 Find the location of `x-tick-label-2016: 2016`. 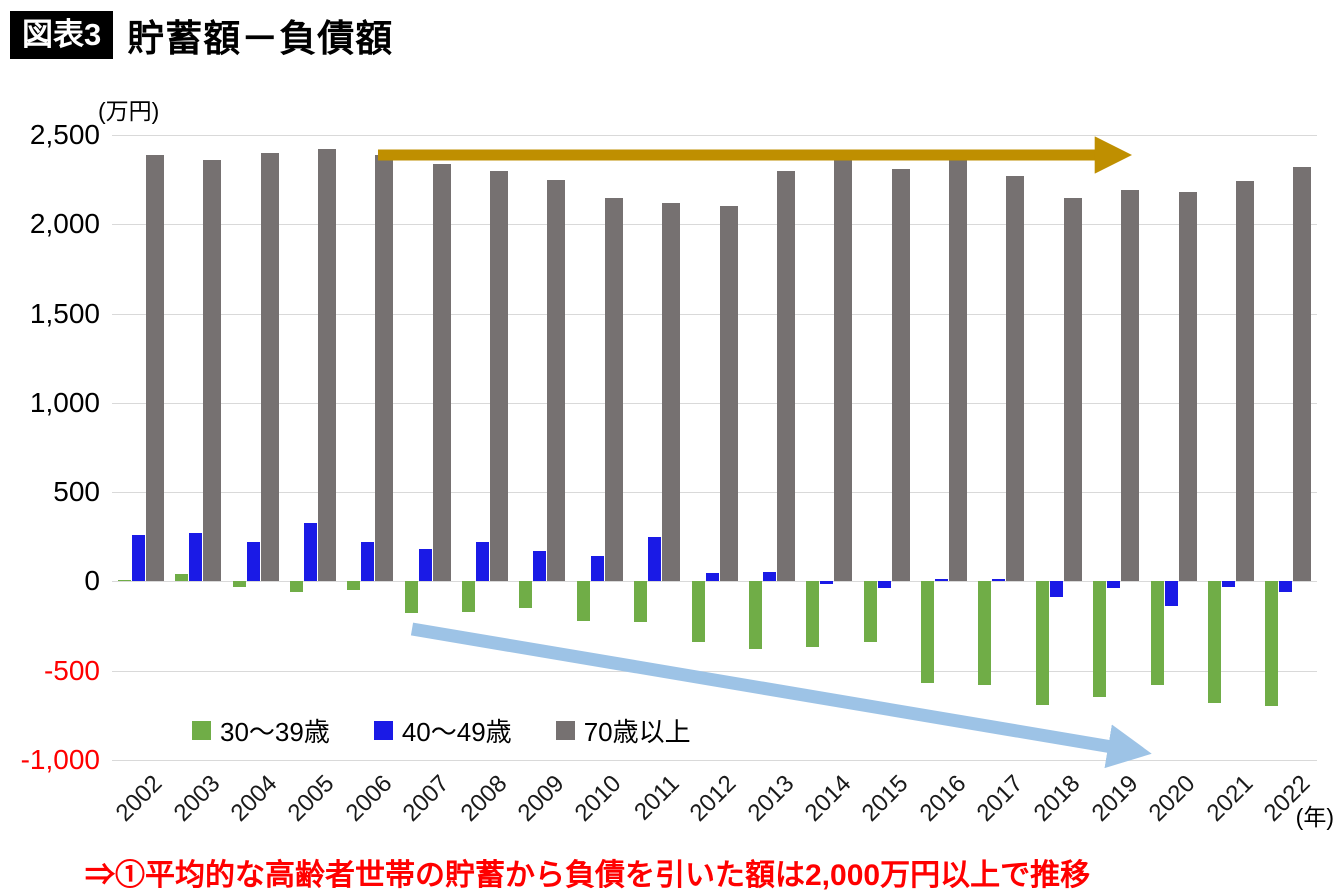

x-tick-label-2016: 2016 is located at coordinates (943, 798).